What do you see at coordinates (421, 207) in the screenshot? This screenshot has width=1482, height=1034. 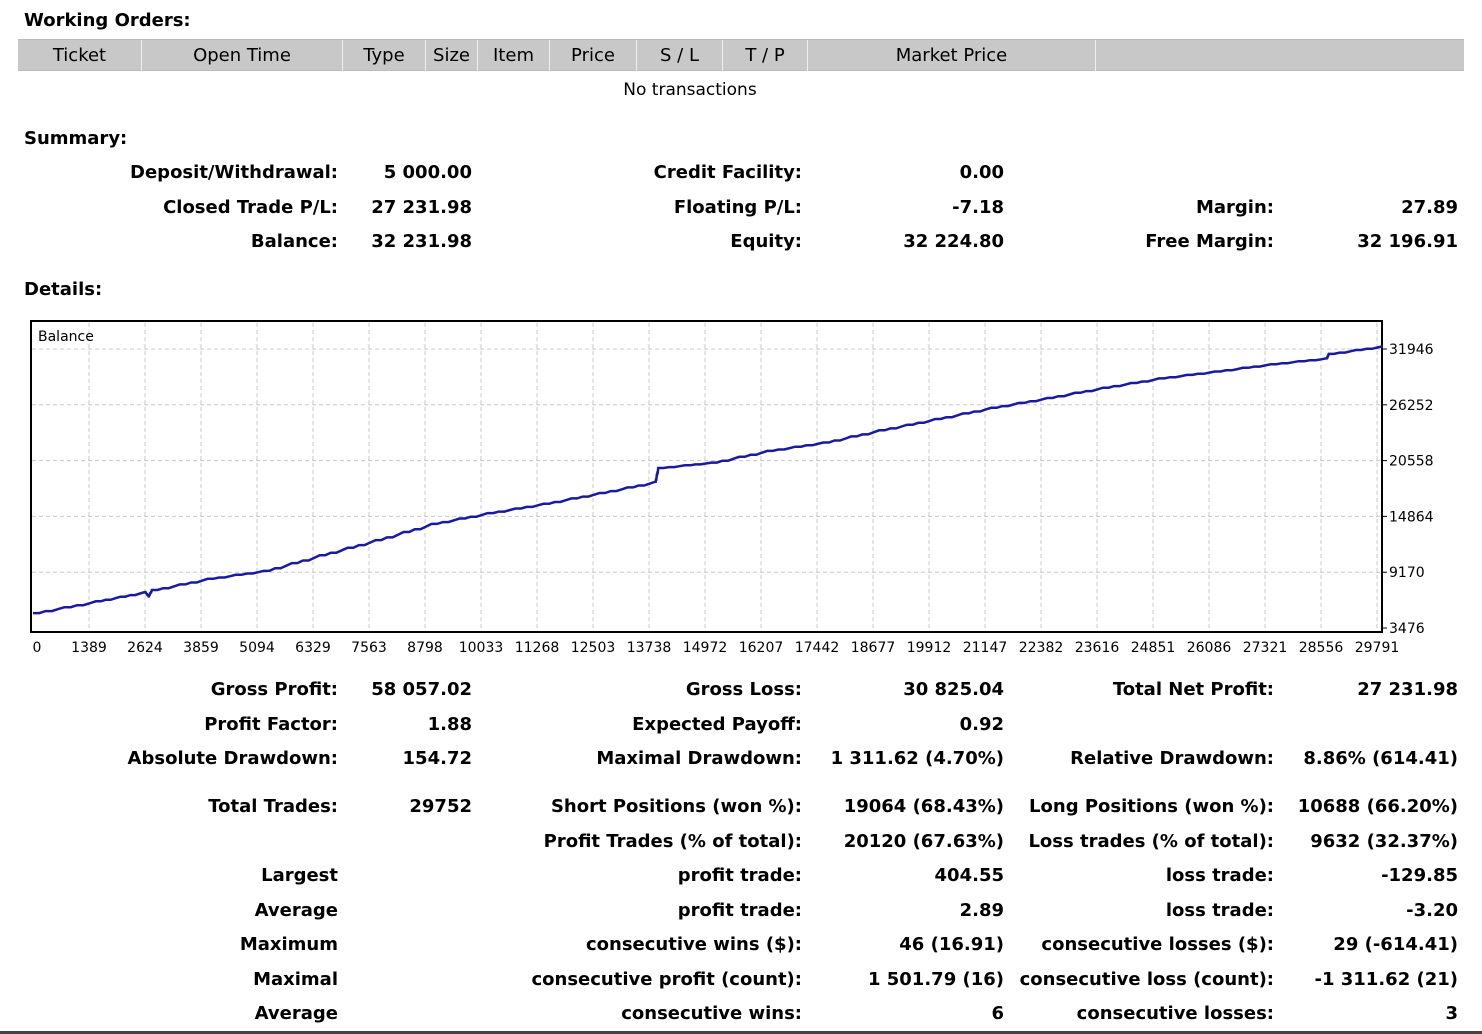 I see `closed-pl-value: 27 231.98` at bounding box center [421, 207].